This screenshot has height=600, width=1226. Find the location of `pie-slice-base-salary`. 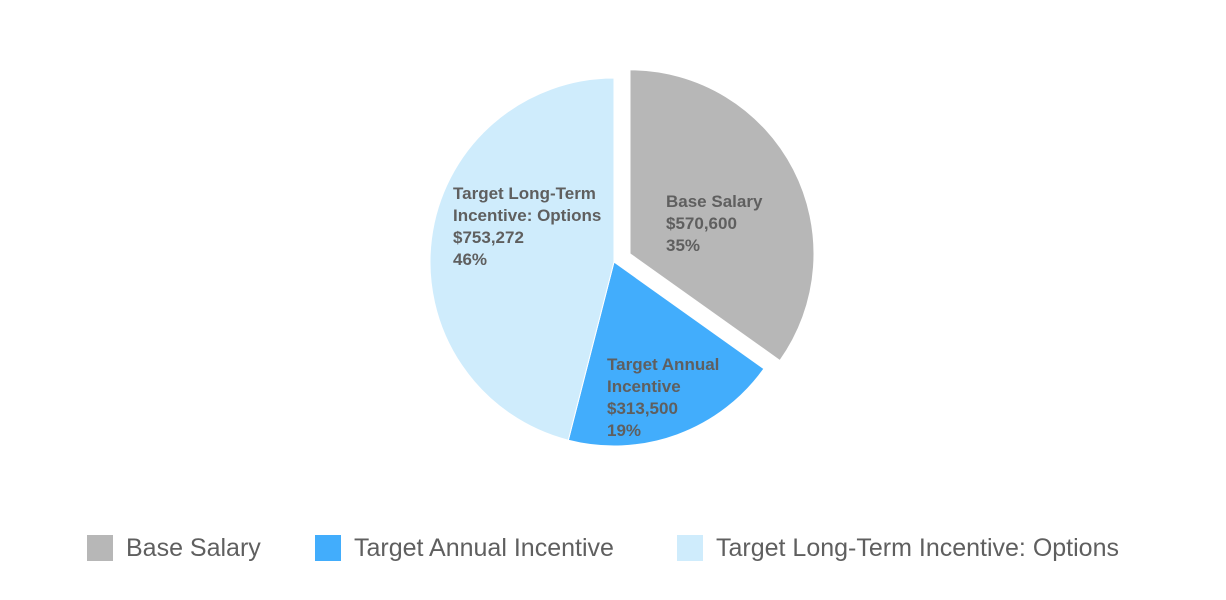

pie-slice-base-salary is located at coordinates (722, 215).